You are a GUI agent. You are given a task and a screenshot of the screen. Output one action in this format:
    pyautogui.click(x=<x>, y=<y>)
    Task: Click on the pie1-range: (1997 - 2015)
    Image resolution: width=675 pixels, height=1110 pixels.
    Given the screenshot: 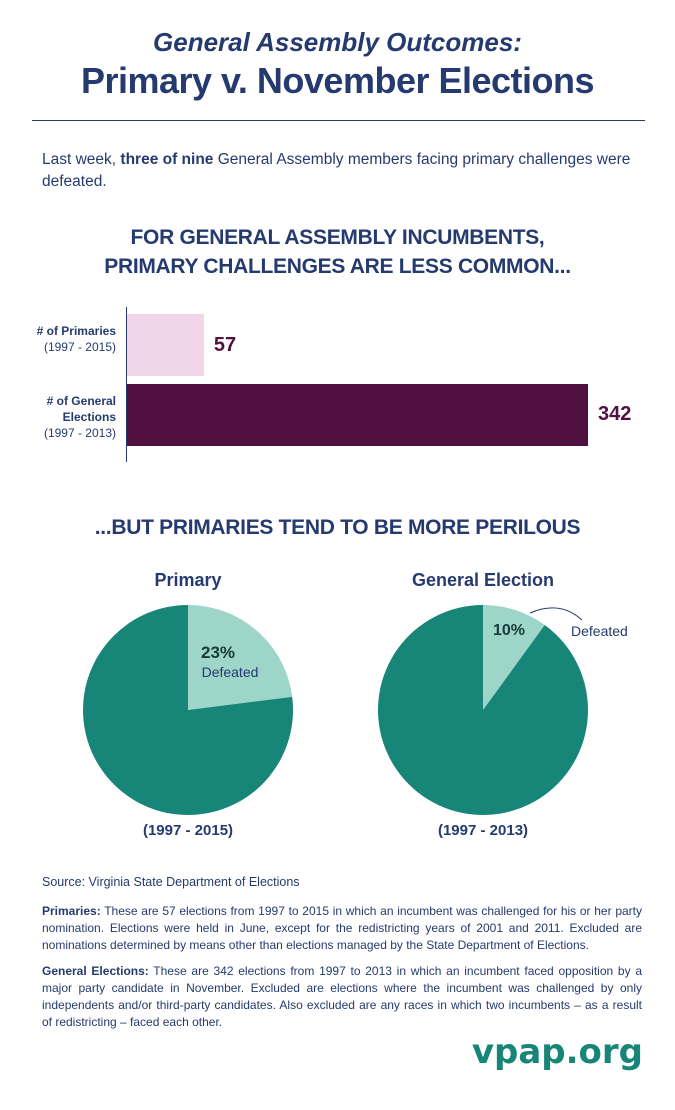 What is the action you would take?
    pyautogui.click(x=188, y=830)
    